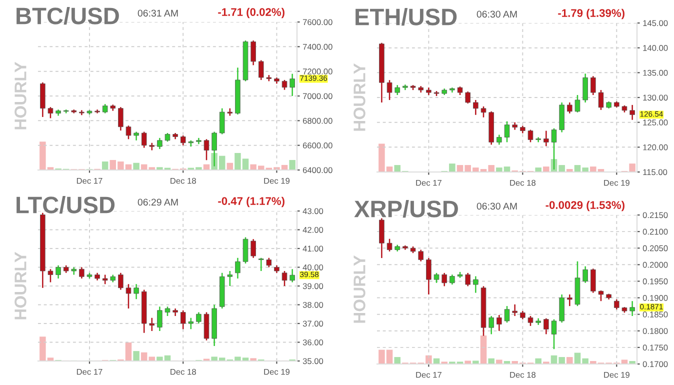 The height and width of the screenshot is (385, 674). Describe the element at coordinates (655, 97) in the screenshot. I see `y-tick-label: 130.00` at that location.